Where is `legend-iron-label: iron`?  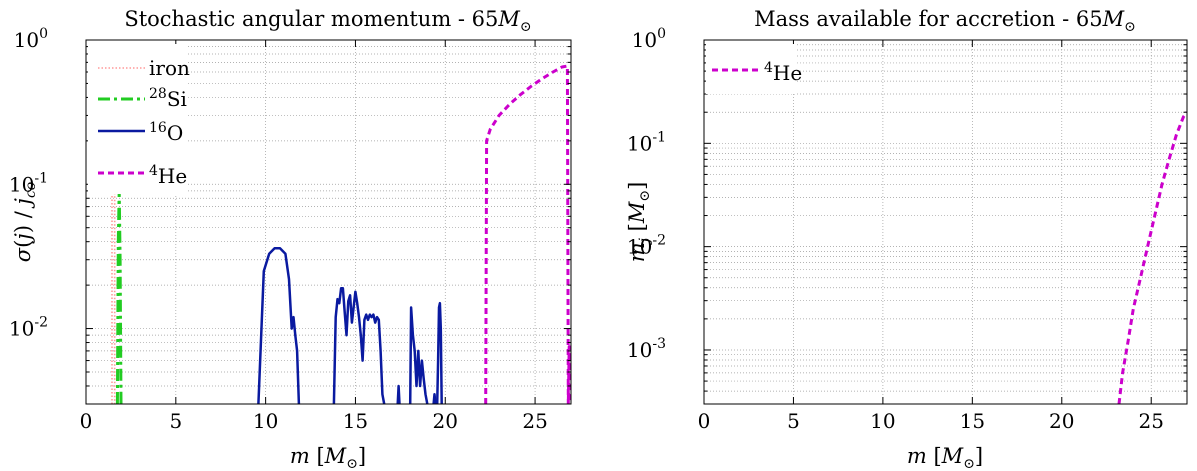
legend-iron-label: iron is located at coordinates (169, 68).